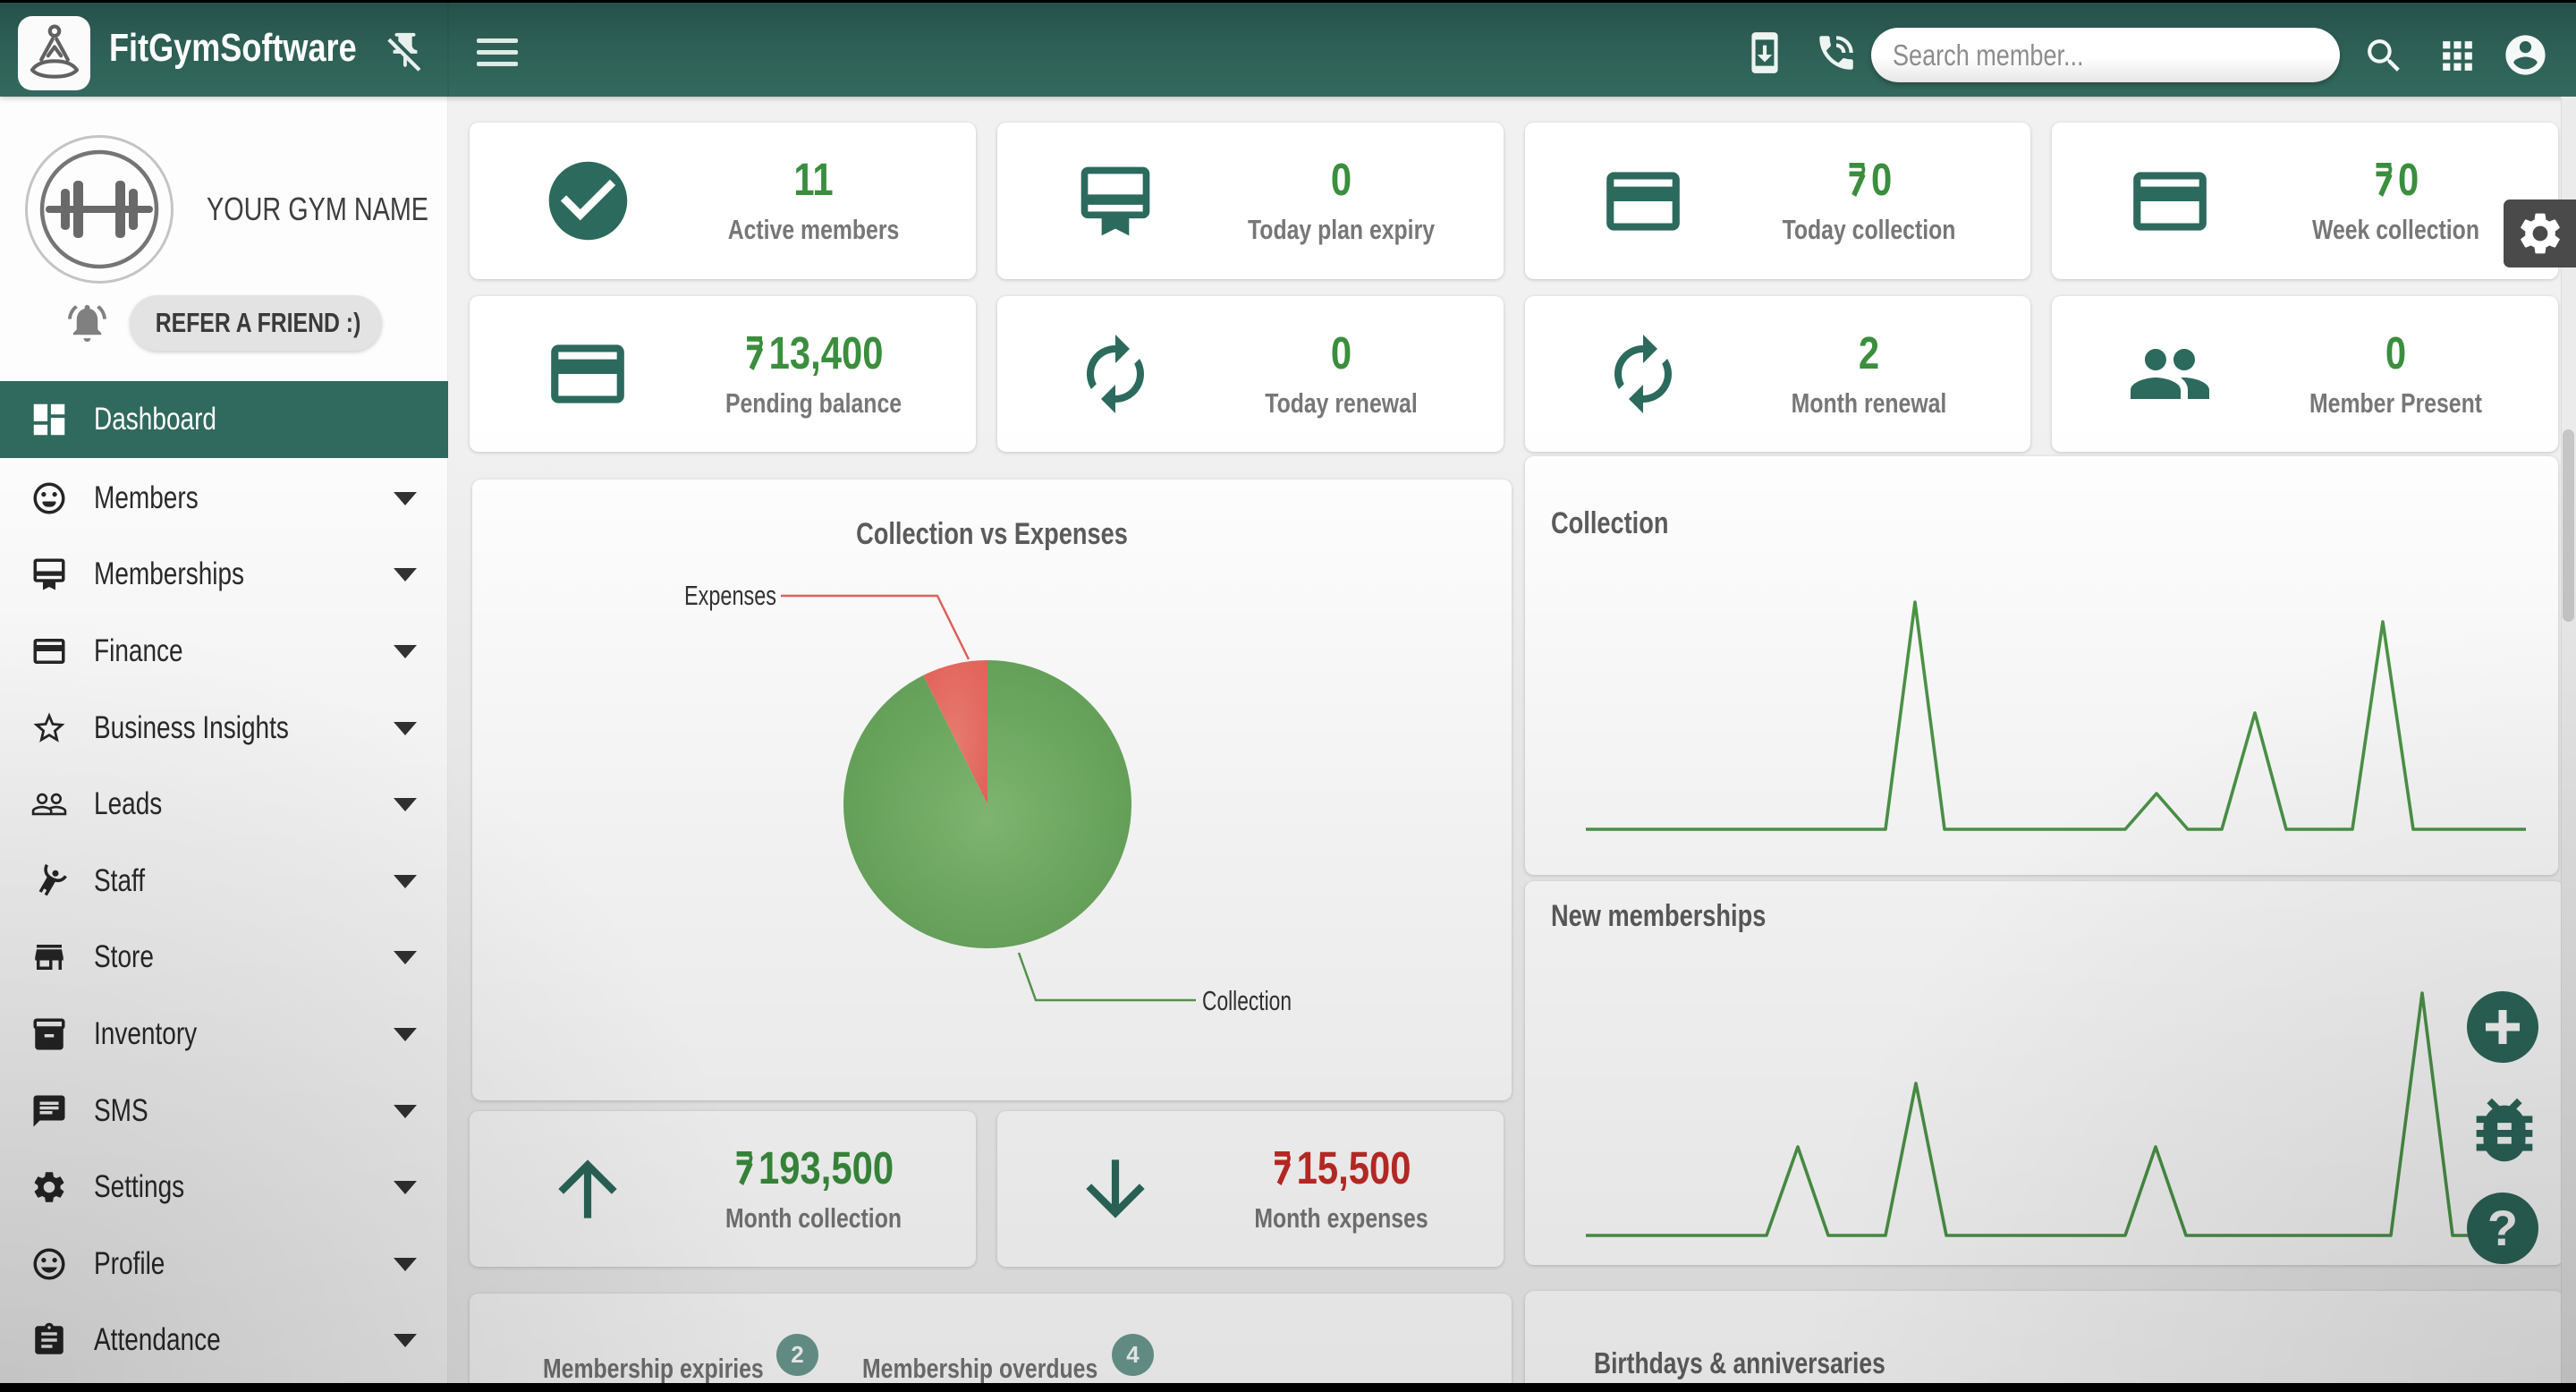 This screenshot has width=2576, height=1392. Describe the element at coordinates (730, 595) in the screenshot. I see `svg-text: Expenses` at that location.